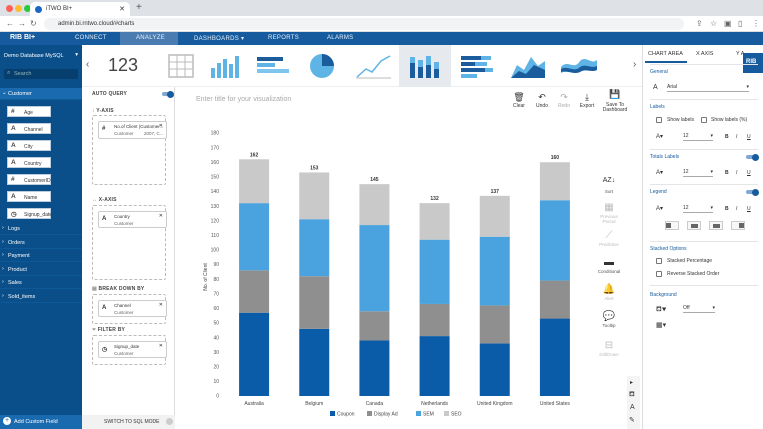 This screenshot has width=763, height=429. Describe the element at coordinates (129, 150) in the screenshot. I see `y-axis-dropzone` at that location.